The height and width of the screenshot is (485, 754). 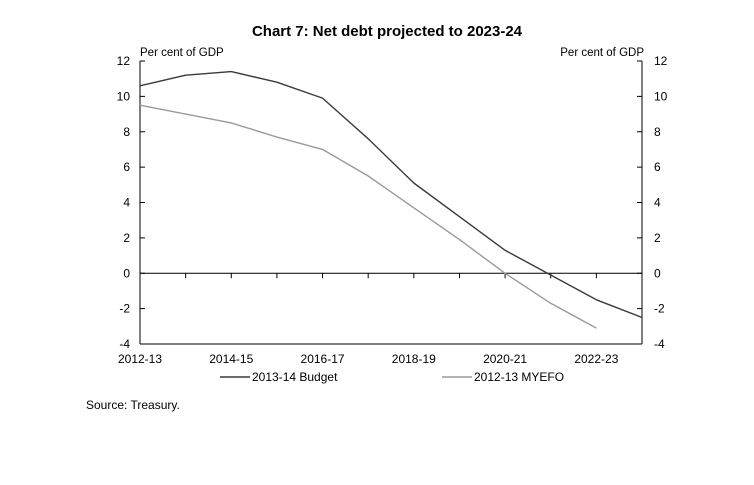 I want to click on y-tick-label-right: 4, so click(x=657, y=203).